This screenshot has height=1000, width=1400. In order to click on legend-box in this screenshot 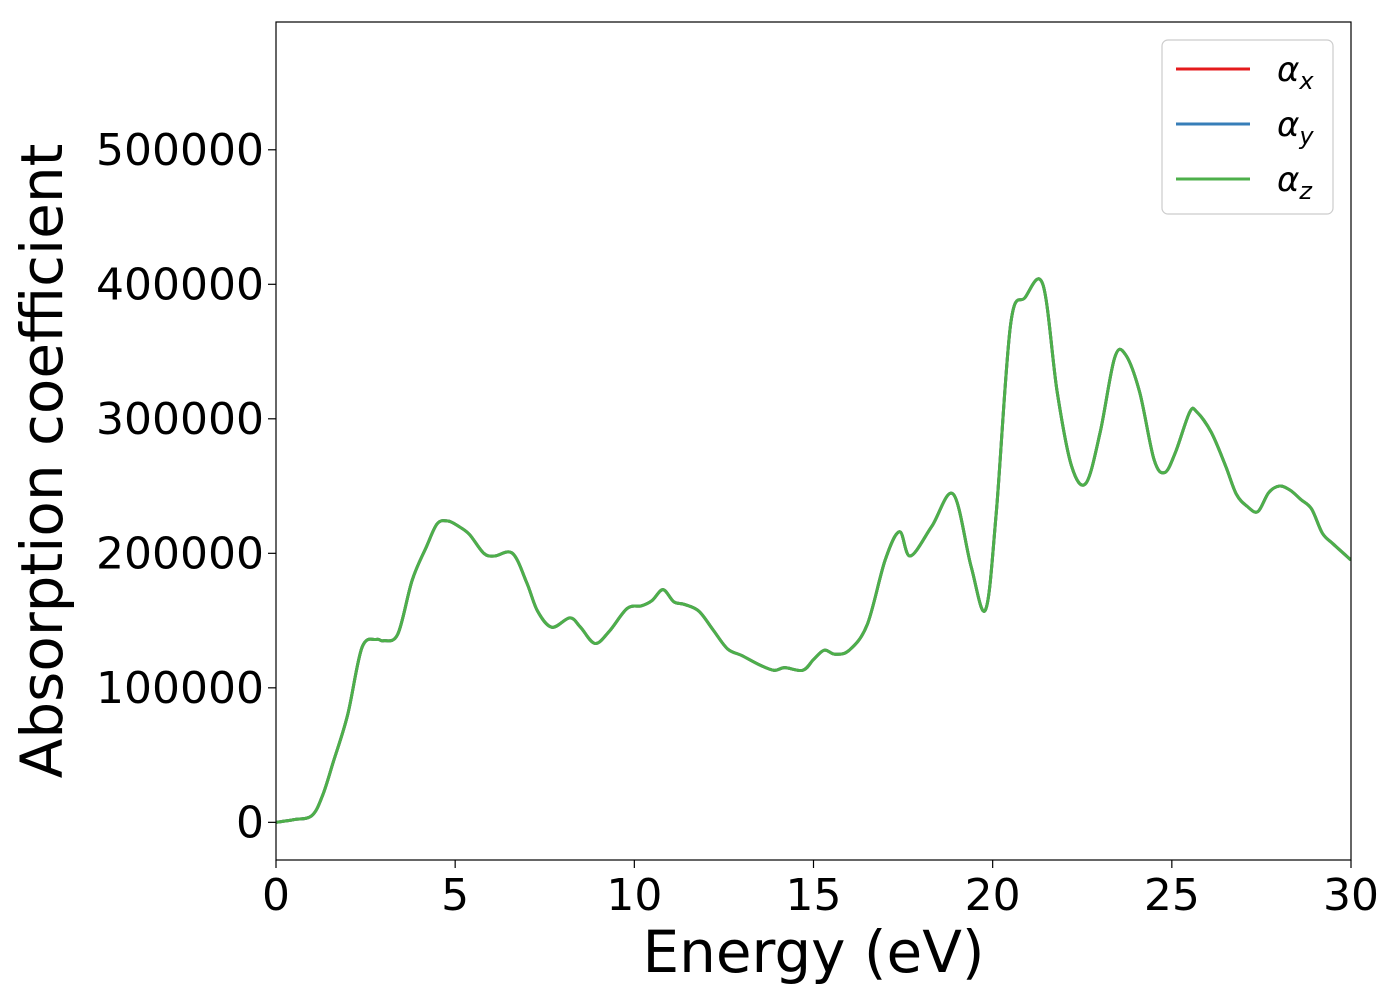, I will do `click(1247, 127)`.